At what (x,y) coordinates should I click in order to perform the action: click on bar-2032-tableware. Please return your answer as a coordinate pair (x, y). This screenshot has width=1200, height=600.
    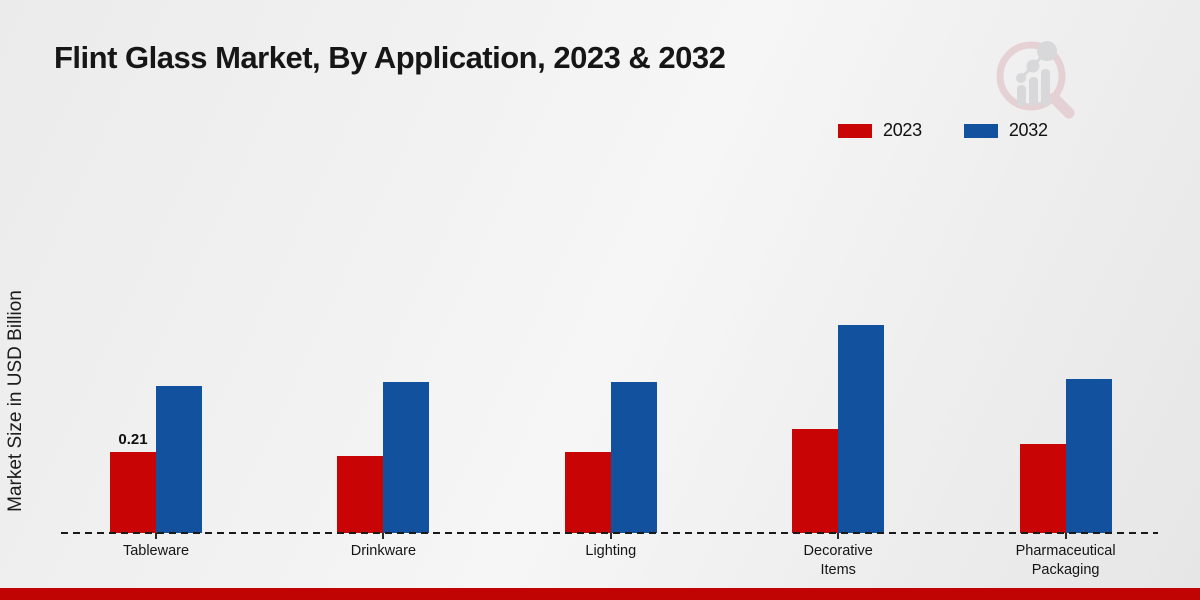
    Looking at the image, I should click on (179, 459).